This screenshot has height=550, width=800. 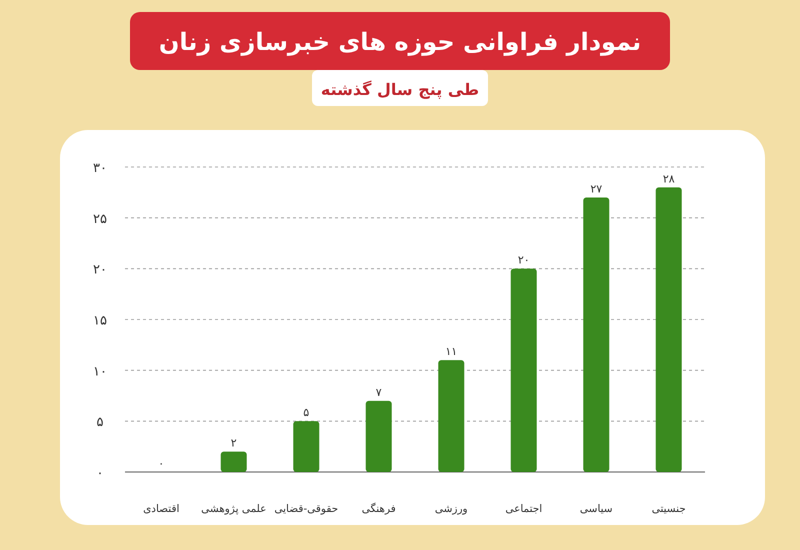 What do you see at coordinates (161, 509) in the screenshot?
I see `x-tick-label: اقتصادی` at bounding box center [161, 509].